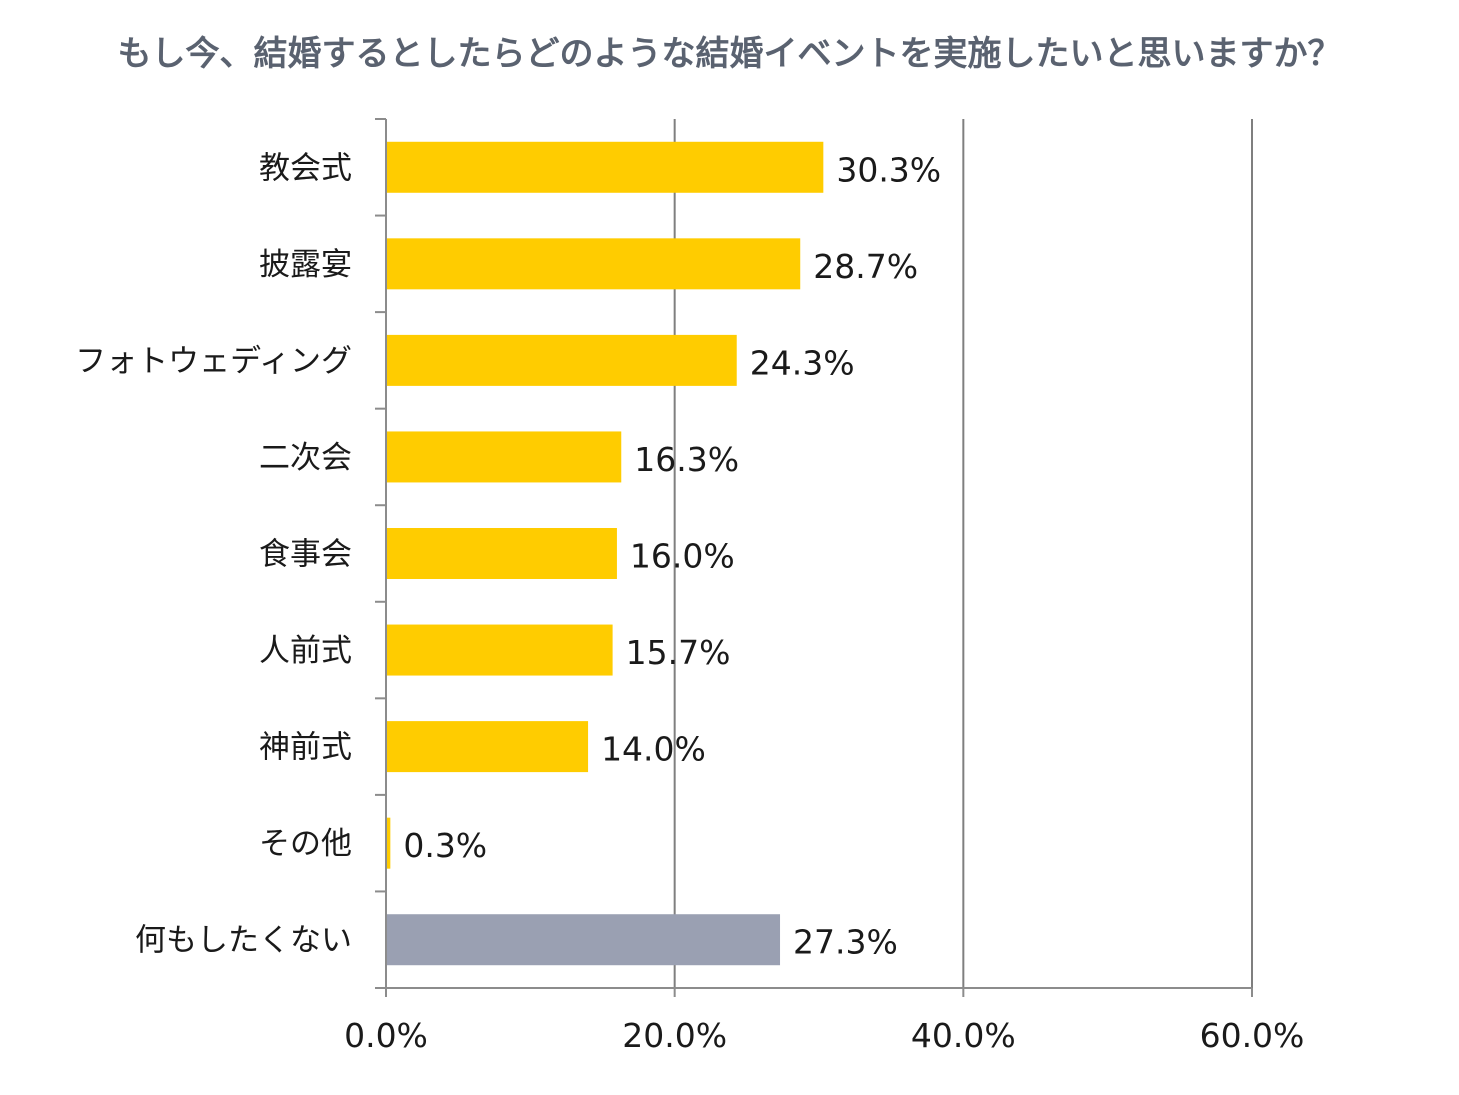 Image resolution: width=1459 pixels, height=1095 pixels. I want to click on x-tick-label-0: 0.0%, so click(386, 1035).